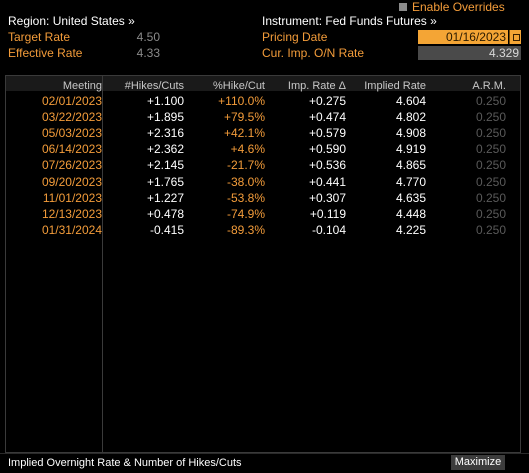  I want to click on cell-imp: +0.579, so click(327, 133).